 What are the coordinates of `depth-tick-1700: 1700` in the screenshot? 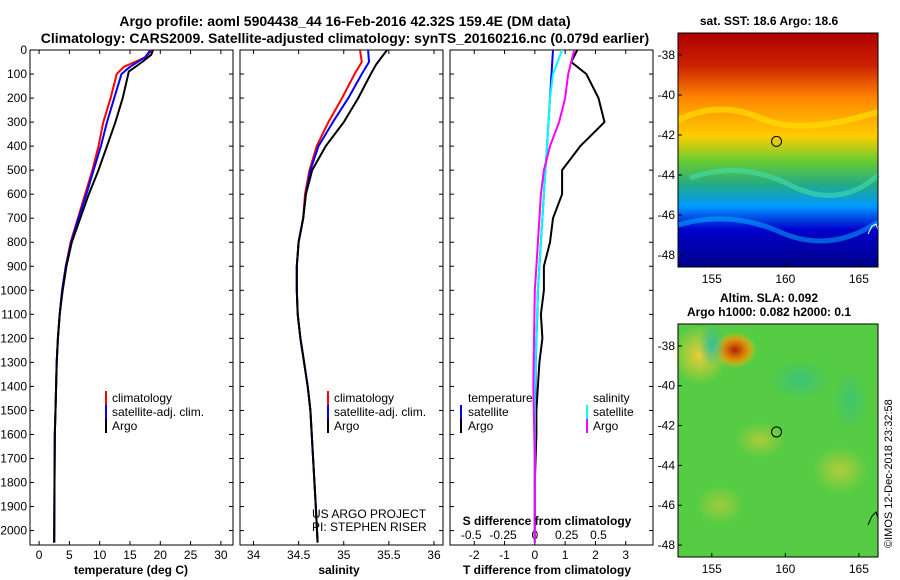 It's located at (13, 458).